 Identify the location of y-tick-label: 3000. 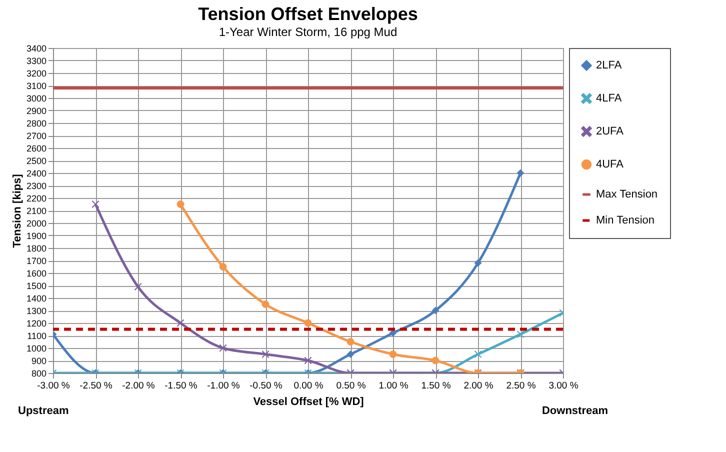
(36, 99).